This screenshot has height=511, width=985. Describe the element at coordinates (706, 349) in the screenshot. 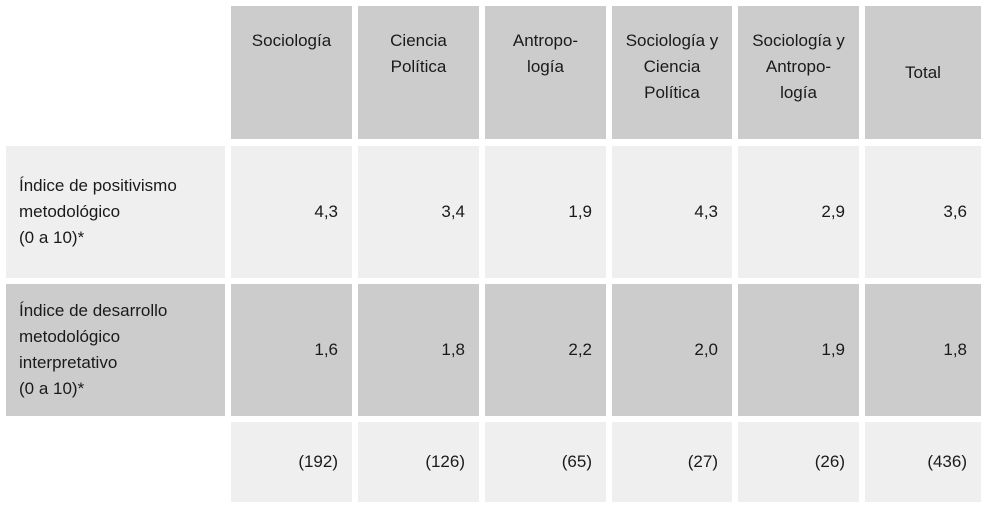

I see `cell-value: 2,0` at that location.